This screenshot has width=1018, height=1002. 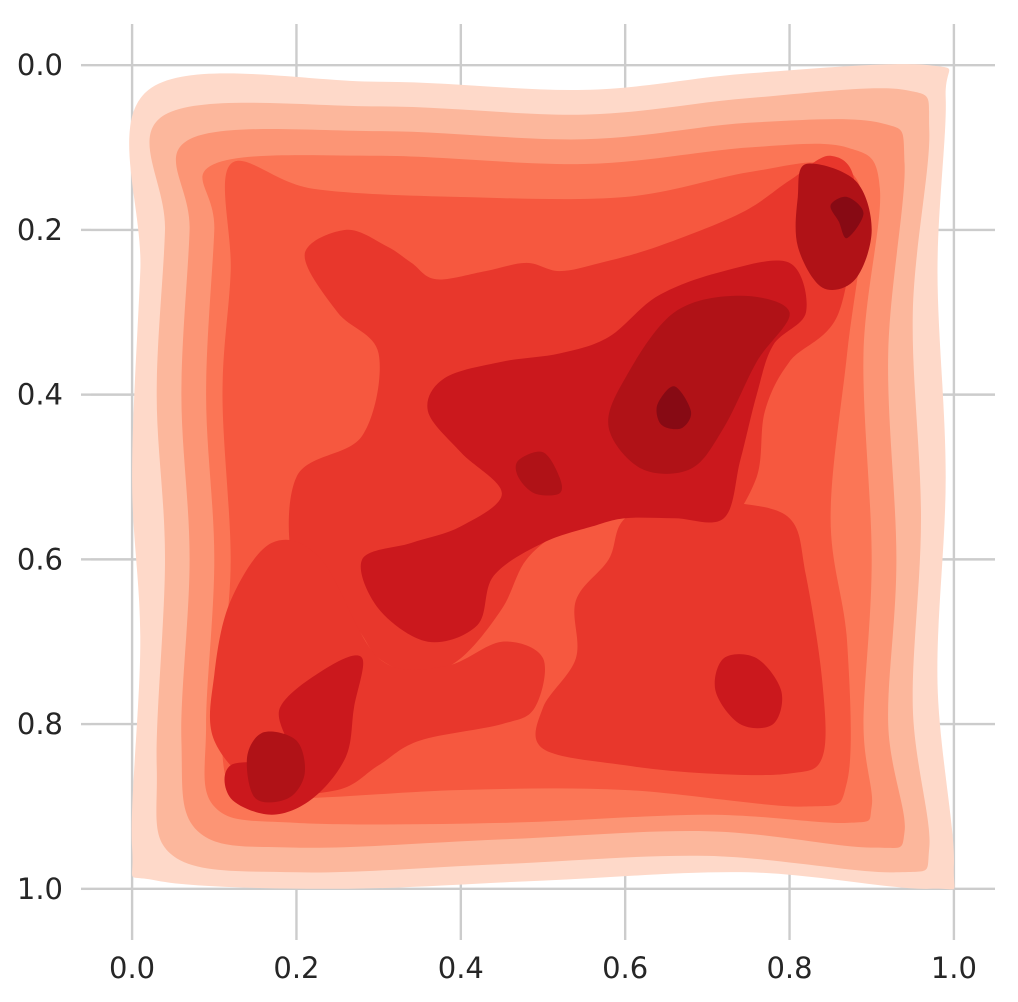 What do you see at coordinates (789, 968) in the screenshot?
I see `x-tick-label-4: 0.8` at bounding box center [789, 968].